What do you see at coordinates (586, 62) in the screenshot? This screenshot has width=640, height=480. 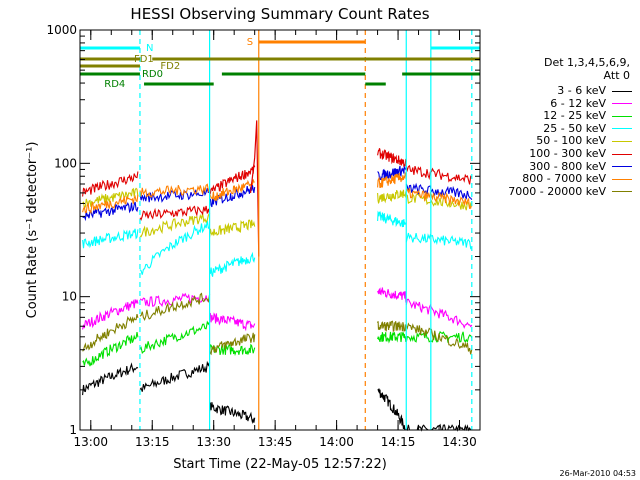 I see `legend-header-1: Det 1,3,4,5,6,9,` at bounding box center [586, 62].